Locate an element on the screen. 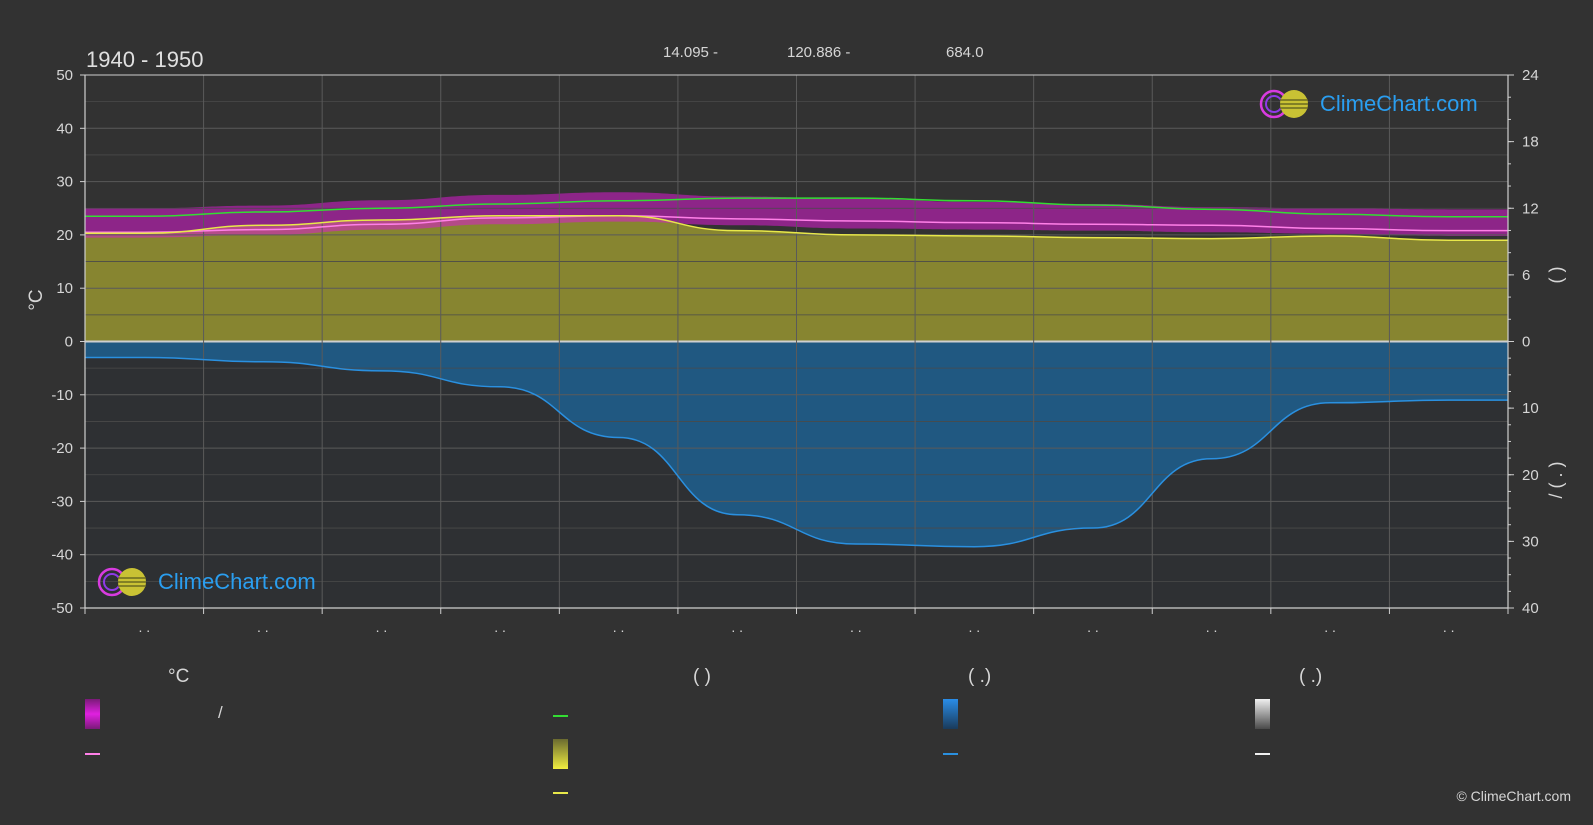 Image resolution: width=1593 pixels, height=825 pixels. logo-top: ClimeChart.com is located at coordinates (1368, 104).